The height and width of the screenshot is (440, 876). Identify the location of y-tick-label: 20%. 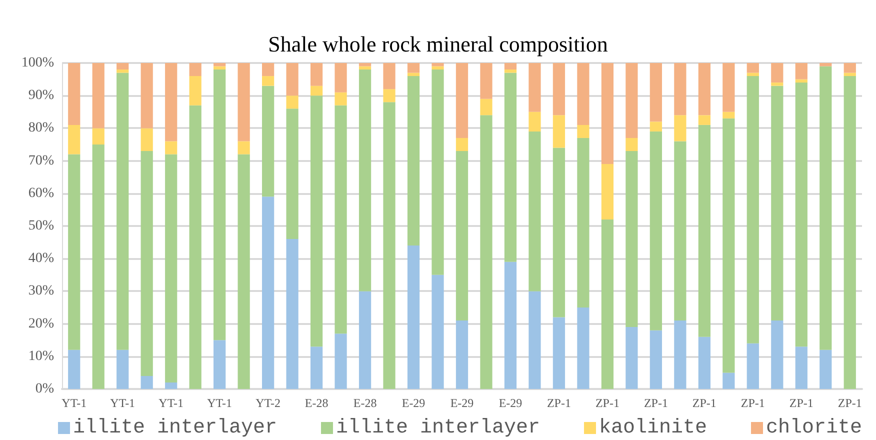
(41, 324).